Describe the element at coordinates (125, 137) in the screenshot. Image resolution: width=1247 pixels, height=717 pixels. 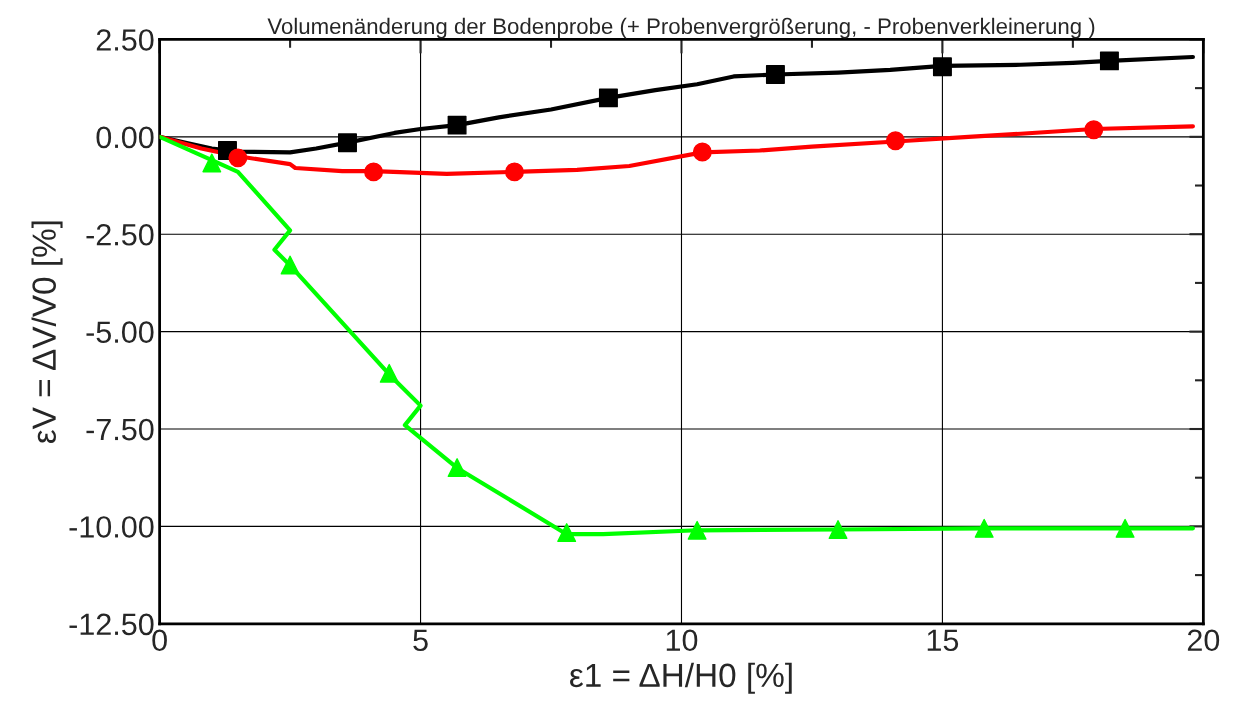
I see `y-tick-label: 0.00` at that location.